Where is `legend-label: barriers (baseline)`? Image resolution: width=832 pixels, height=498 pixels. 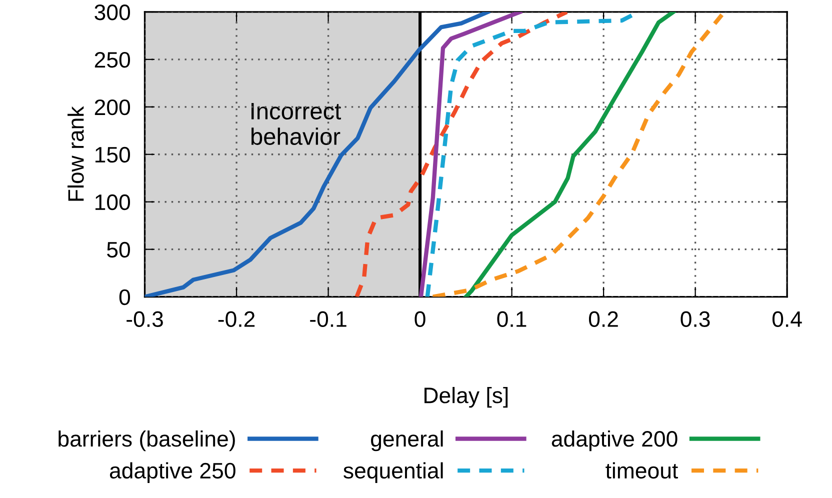 legend-label: barriers (baseline) is located at coordinates (146, 441).